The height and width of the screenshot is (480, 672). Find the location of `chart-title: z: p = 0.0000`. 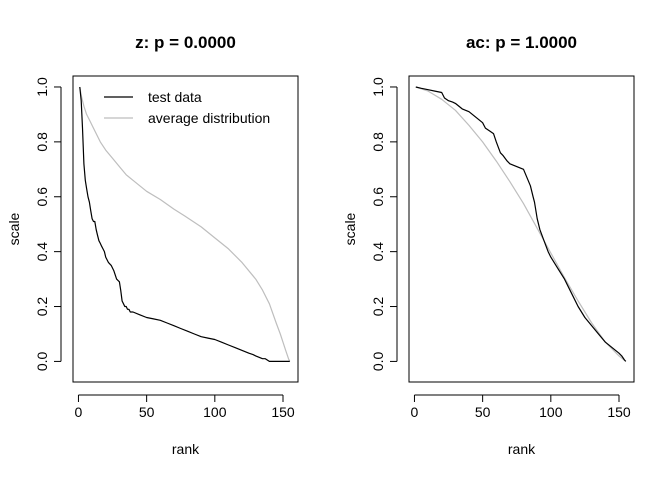

chart-title: z: p = 0.0000 is located at coordinates (185, 42).